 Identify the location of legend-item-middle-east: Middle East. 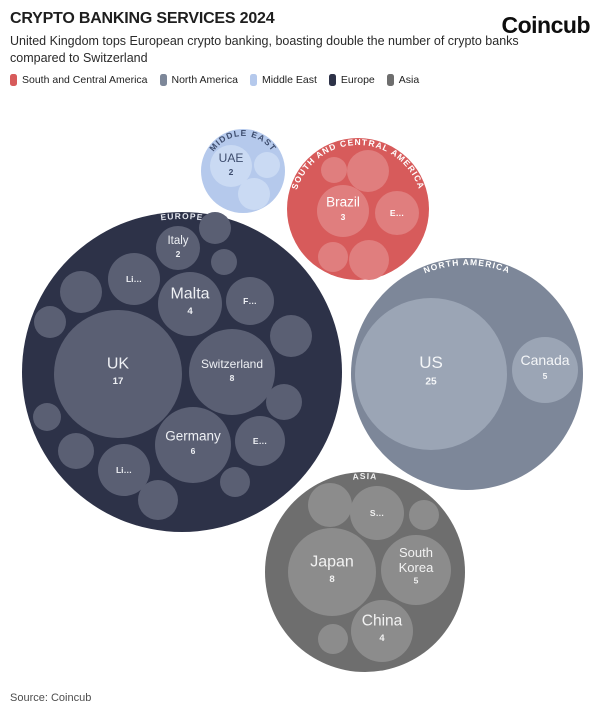
(283, 80).